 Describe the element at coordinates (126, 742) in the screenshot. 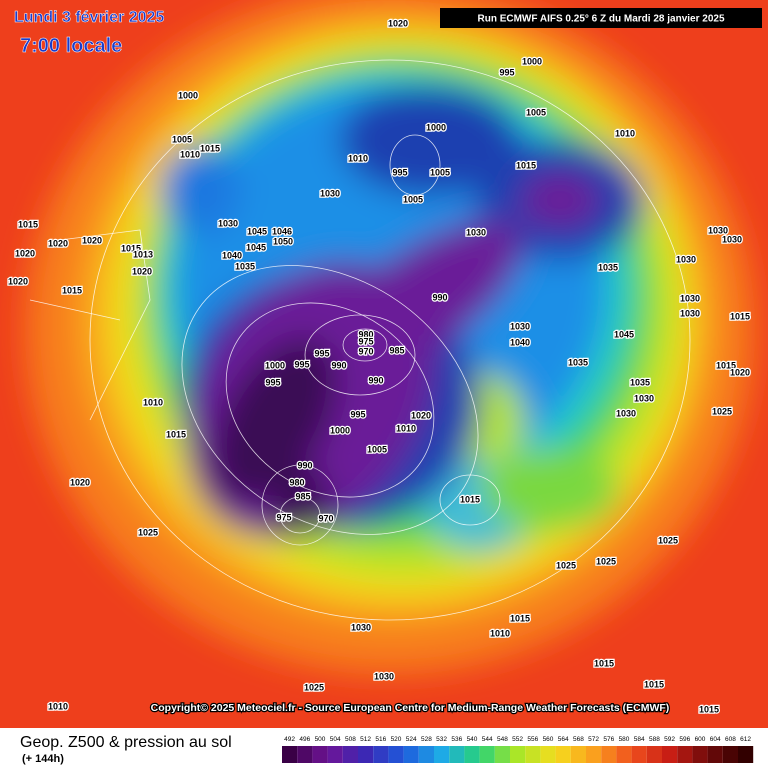

I see `footer-title: Geop. Z500 & pression au sol` at that location.